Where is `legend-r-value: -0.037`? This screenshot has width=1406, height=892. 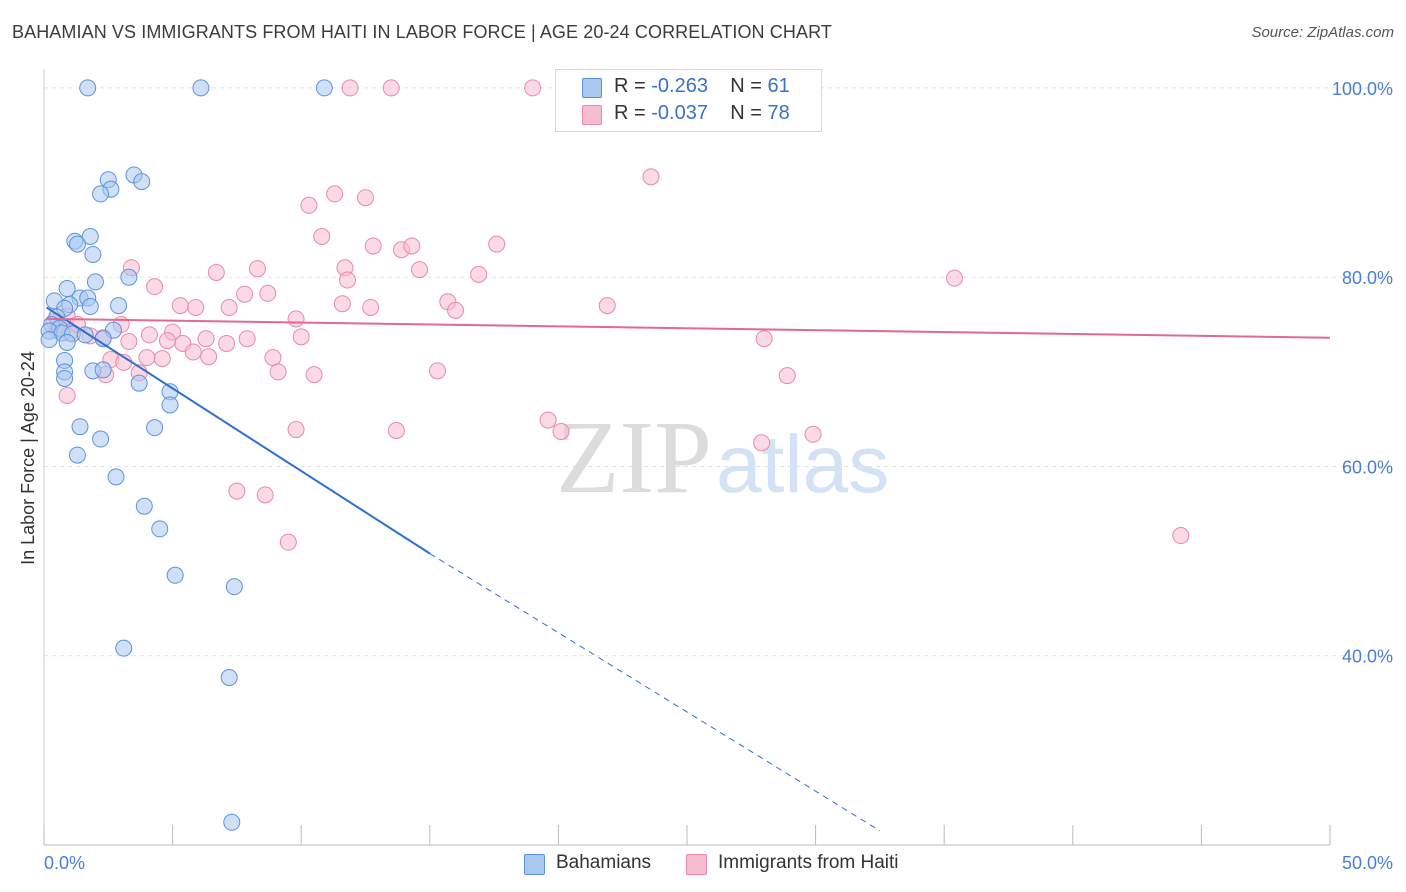
legend-r-value: -0.037 is located at coordinates (679, 113).